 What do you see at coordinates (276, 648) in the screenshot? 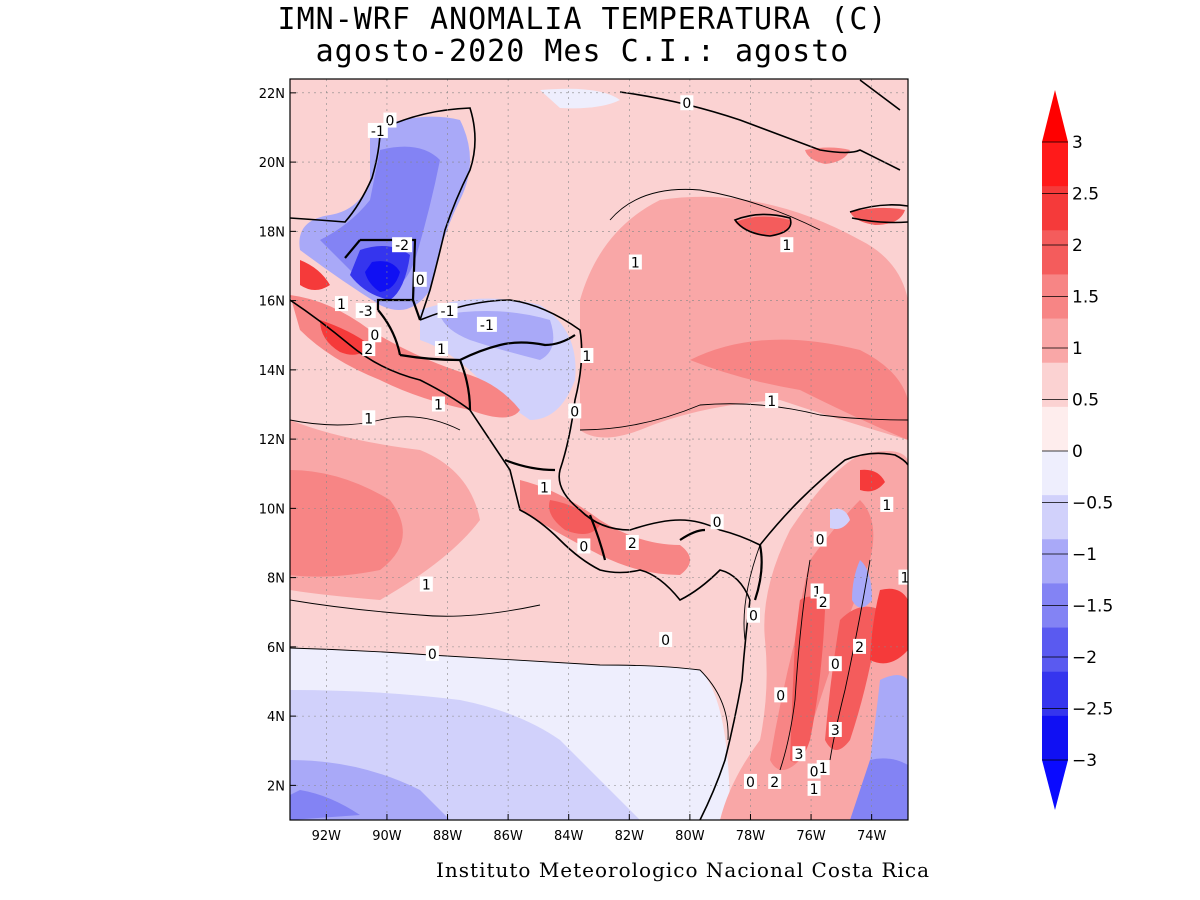
I see `lat-tick-label: 6N` at bounding box center [276, 648].